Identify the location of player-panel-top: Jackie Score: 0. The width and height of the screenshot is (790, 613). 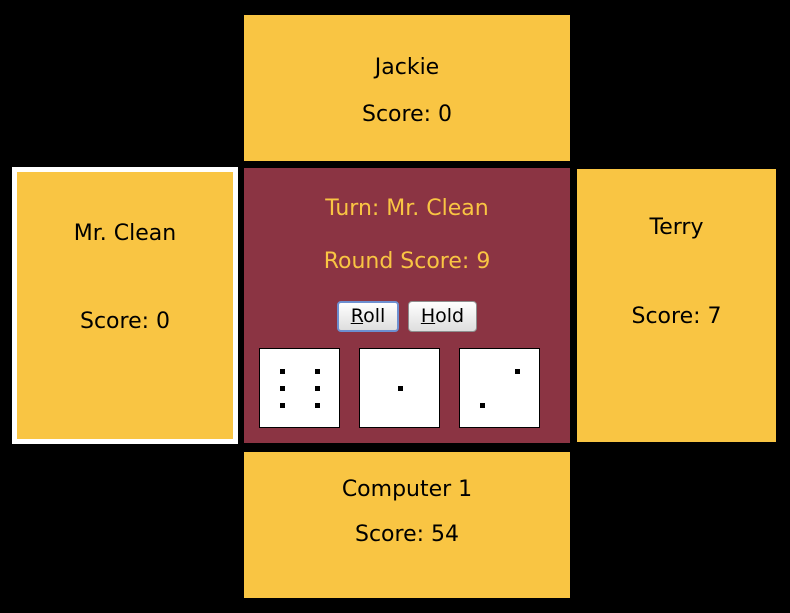
(407, 88).